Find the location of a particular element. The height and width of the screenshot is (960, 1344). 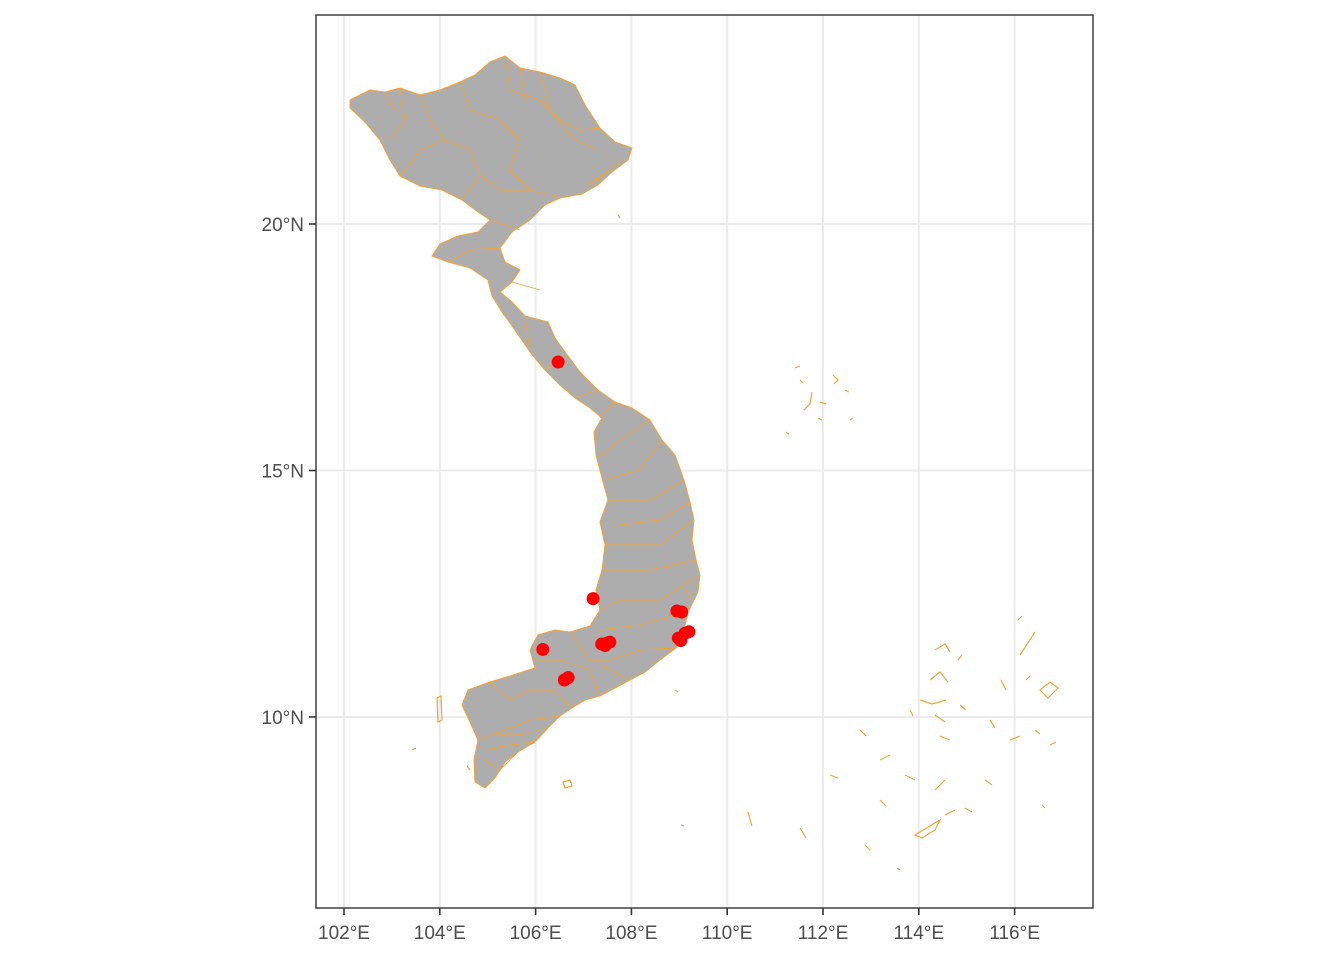

y-tick-label: 15°N is located at coordinates (283, 472).